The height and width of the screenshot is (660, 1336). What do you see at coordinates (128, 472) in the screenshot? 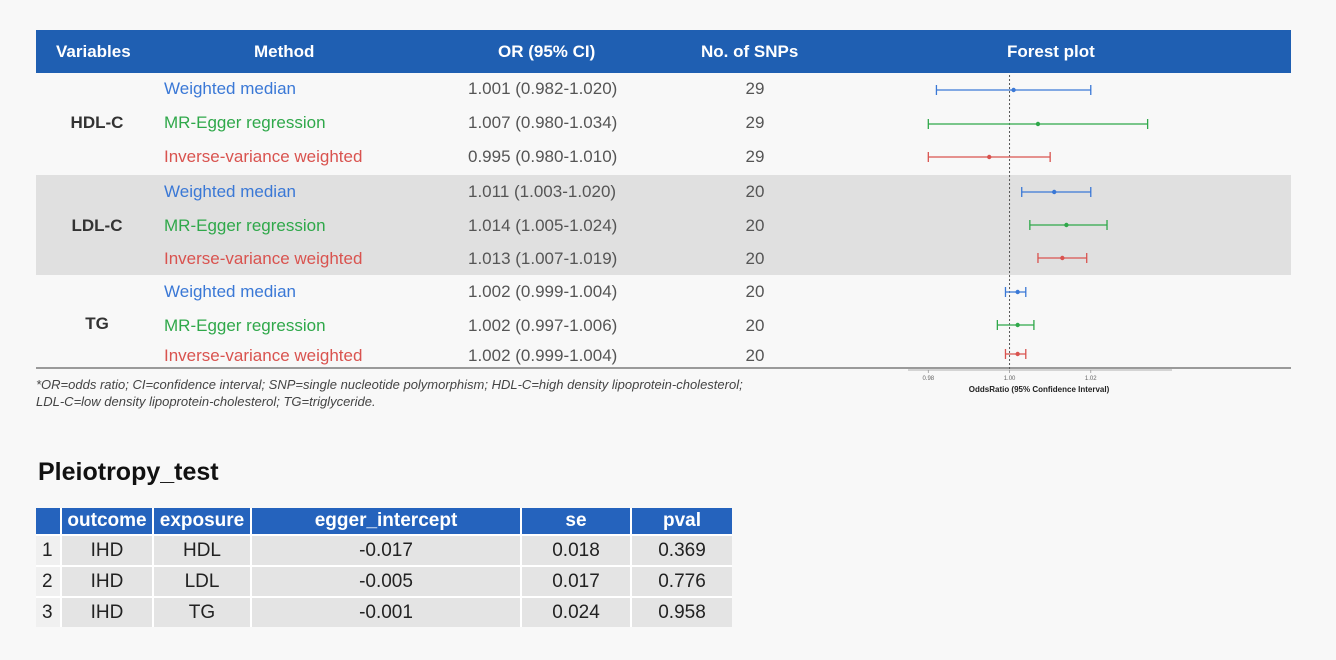
I see `pleiotropy-title: Pleiotropy_test` at bounding box center [128, 472].